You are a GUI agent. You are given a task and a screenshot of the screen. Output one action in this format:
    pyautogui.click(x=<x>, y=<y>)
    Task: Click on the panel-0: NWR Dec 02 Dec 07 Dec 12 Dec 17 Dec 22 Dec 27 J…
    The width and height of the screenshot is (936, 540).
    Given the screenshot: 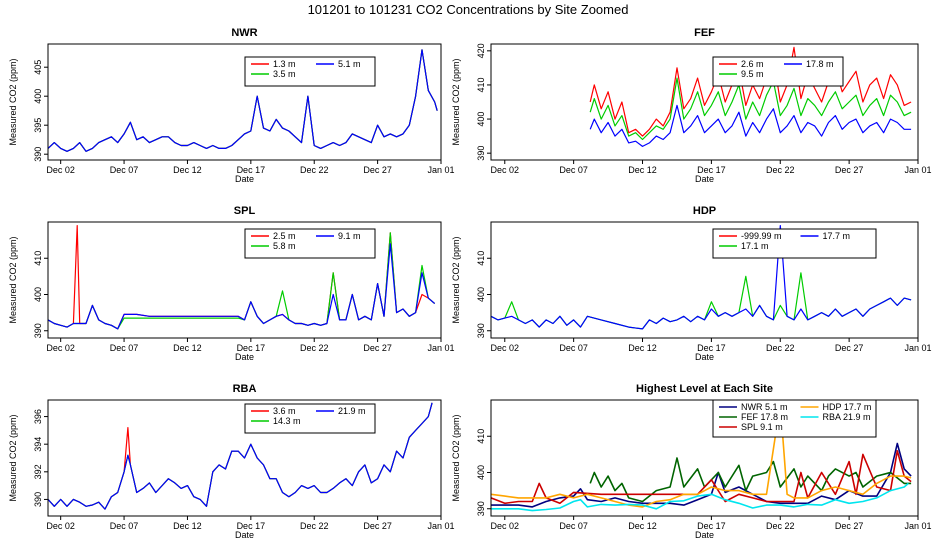 What is the action you would take?
    pyautogui.click(x=231, y=105)
    